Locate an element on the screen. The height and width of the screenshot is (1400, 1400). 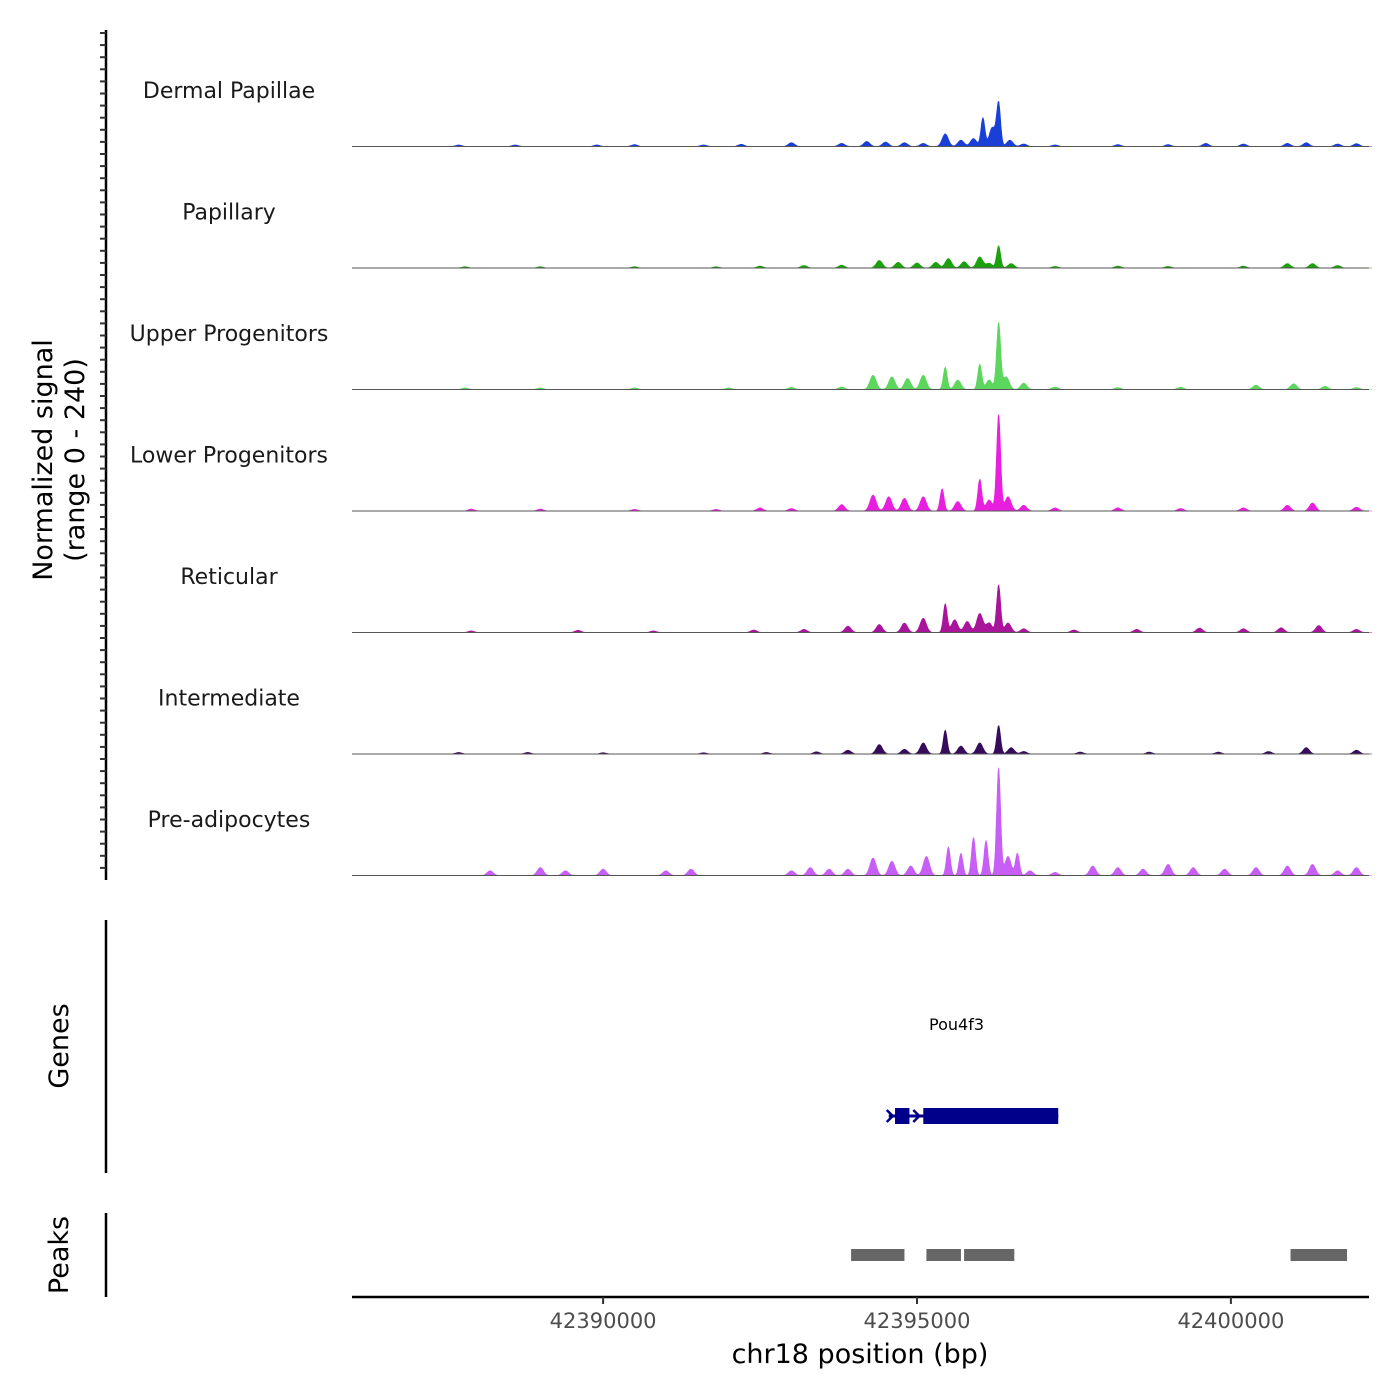
y-axis-range: (range 0 - 240) is located at coordinates (75, 460).